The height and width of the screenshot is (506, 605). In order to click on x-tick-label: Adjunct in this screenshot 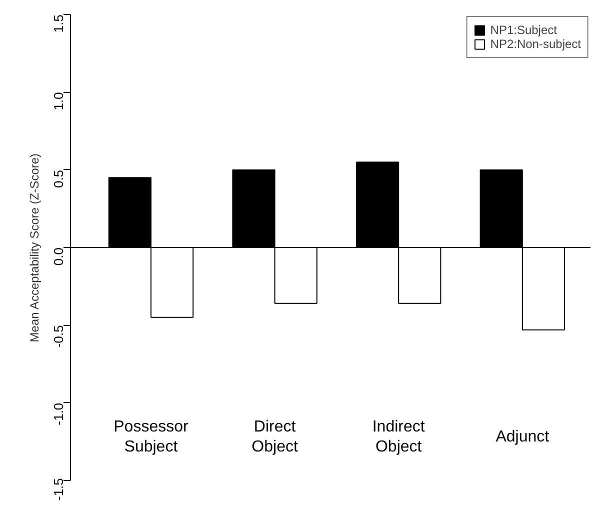, I will do `click(523, 437)`.